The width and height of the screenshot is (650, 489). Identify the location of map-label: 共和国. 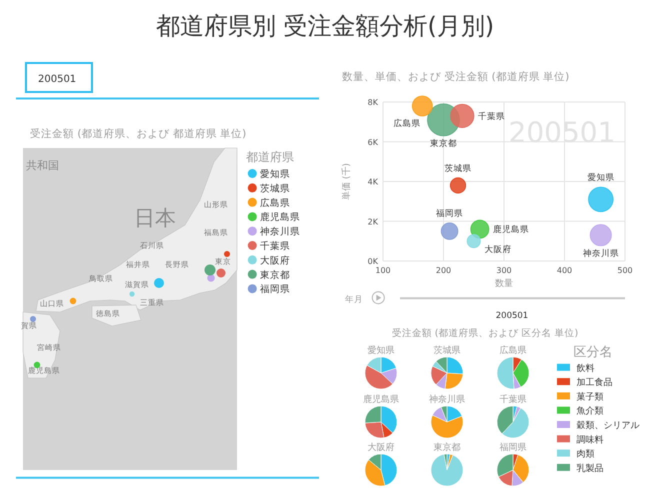
(42, 165).